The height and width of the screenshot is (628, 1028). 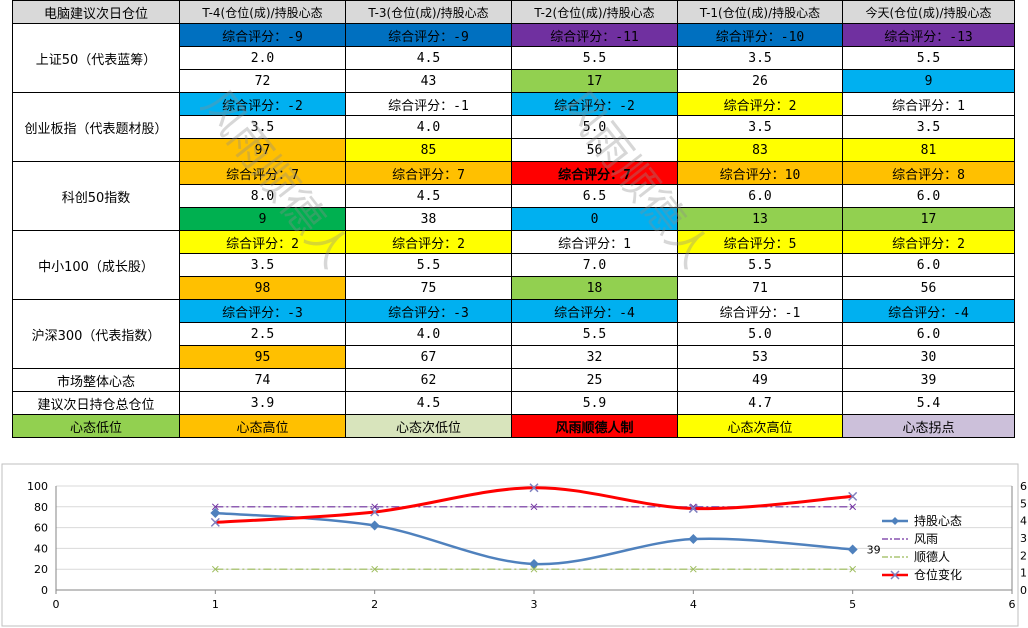 I want to click on y-right-tick-label: 4, so click(x=1023, y=521).